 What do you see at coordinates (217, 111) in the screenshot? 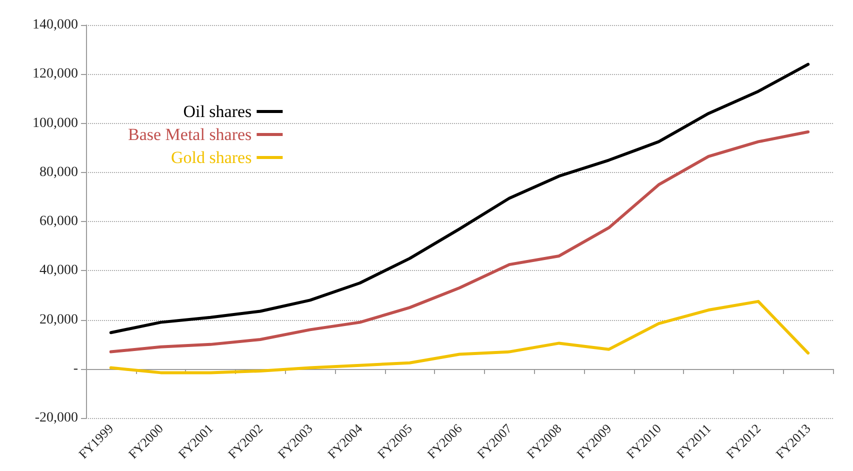
I see `legend-label: Oil shares` at bounding box center [217, 111].